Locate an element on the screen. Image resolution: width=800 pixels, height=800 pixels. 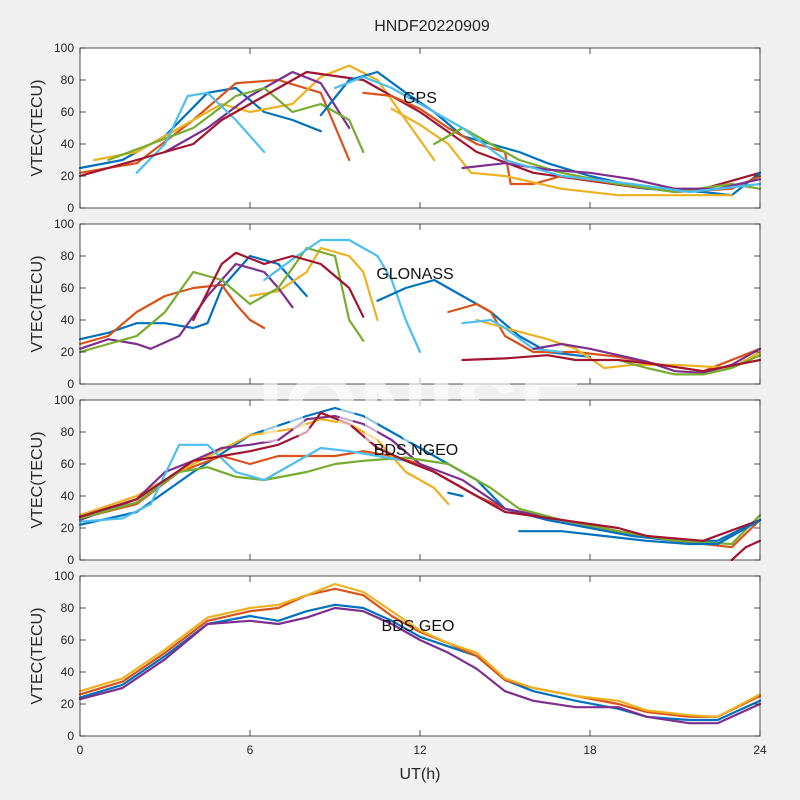
x-tick-label: 18 is located at coordinates (590, 750).